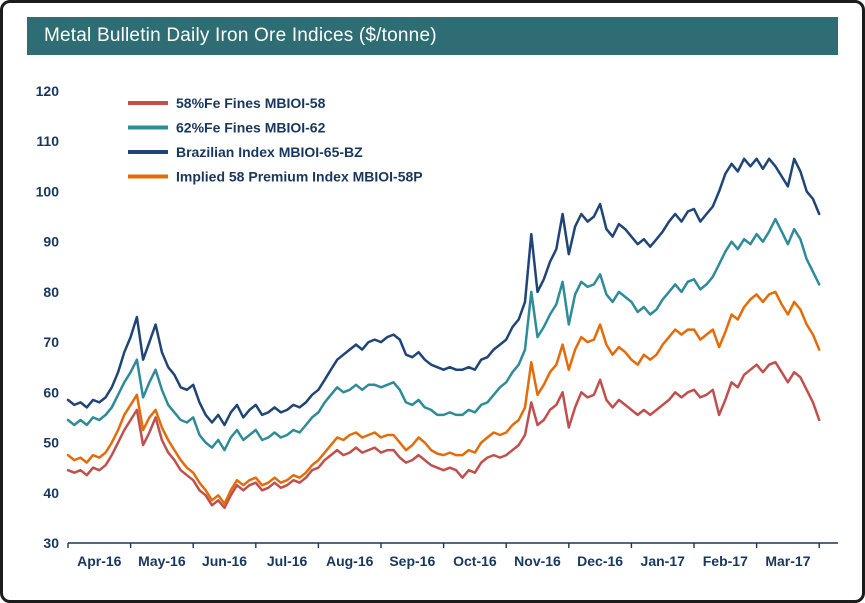 The image size is (865, 603). I want to click on y-axis-tick-label: 80, so click(51, 292).